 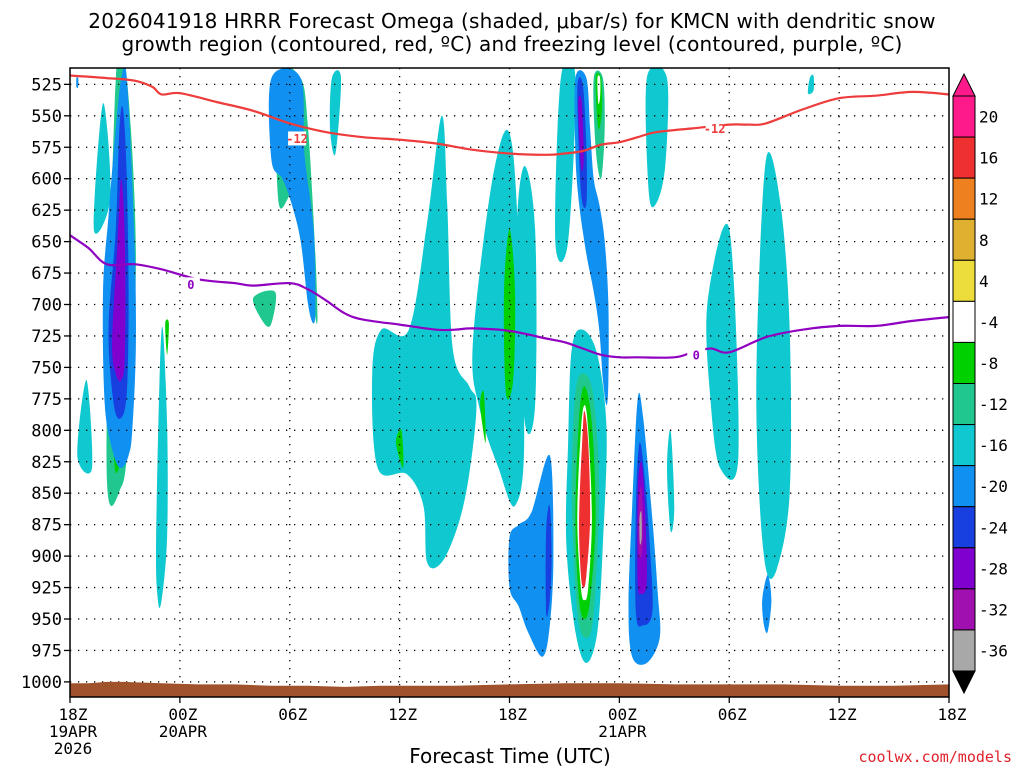 What do you see at coordinates (509, 689) in the screenshot?
I see `terrain-layer` at bounding box center [509, 689].